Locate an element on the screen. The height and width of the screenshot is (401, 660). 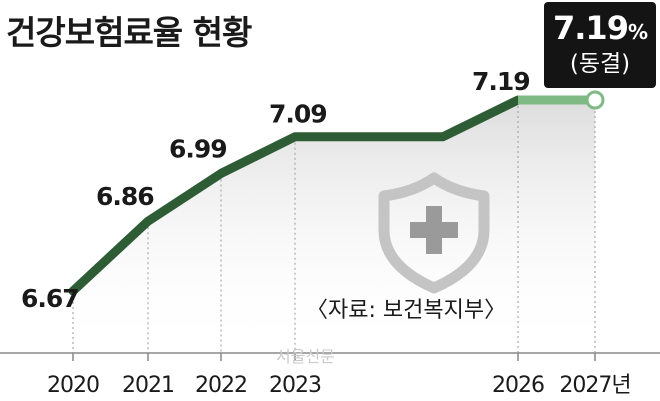
highlight-callout: 7.19% (동결) is located at coordinates (600, 45).